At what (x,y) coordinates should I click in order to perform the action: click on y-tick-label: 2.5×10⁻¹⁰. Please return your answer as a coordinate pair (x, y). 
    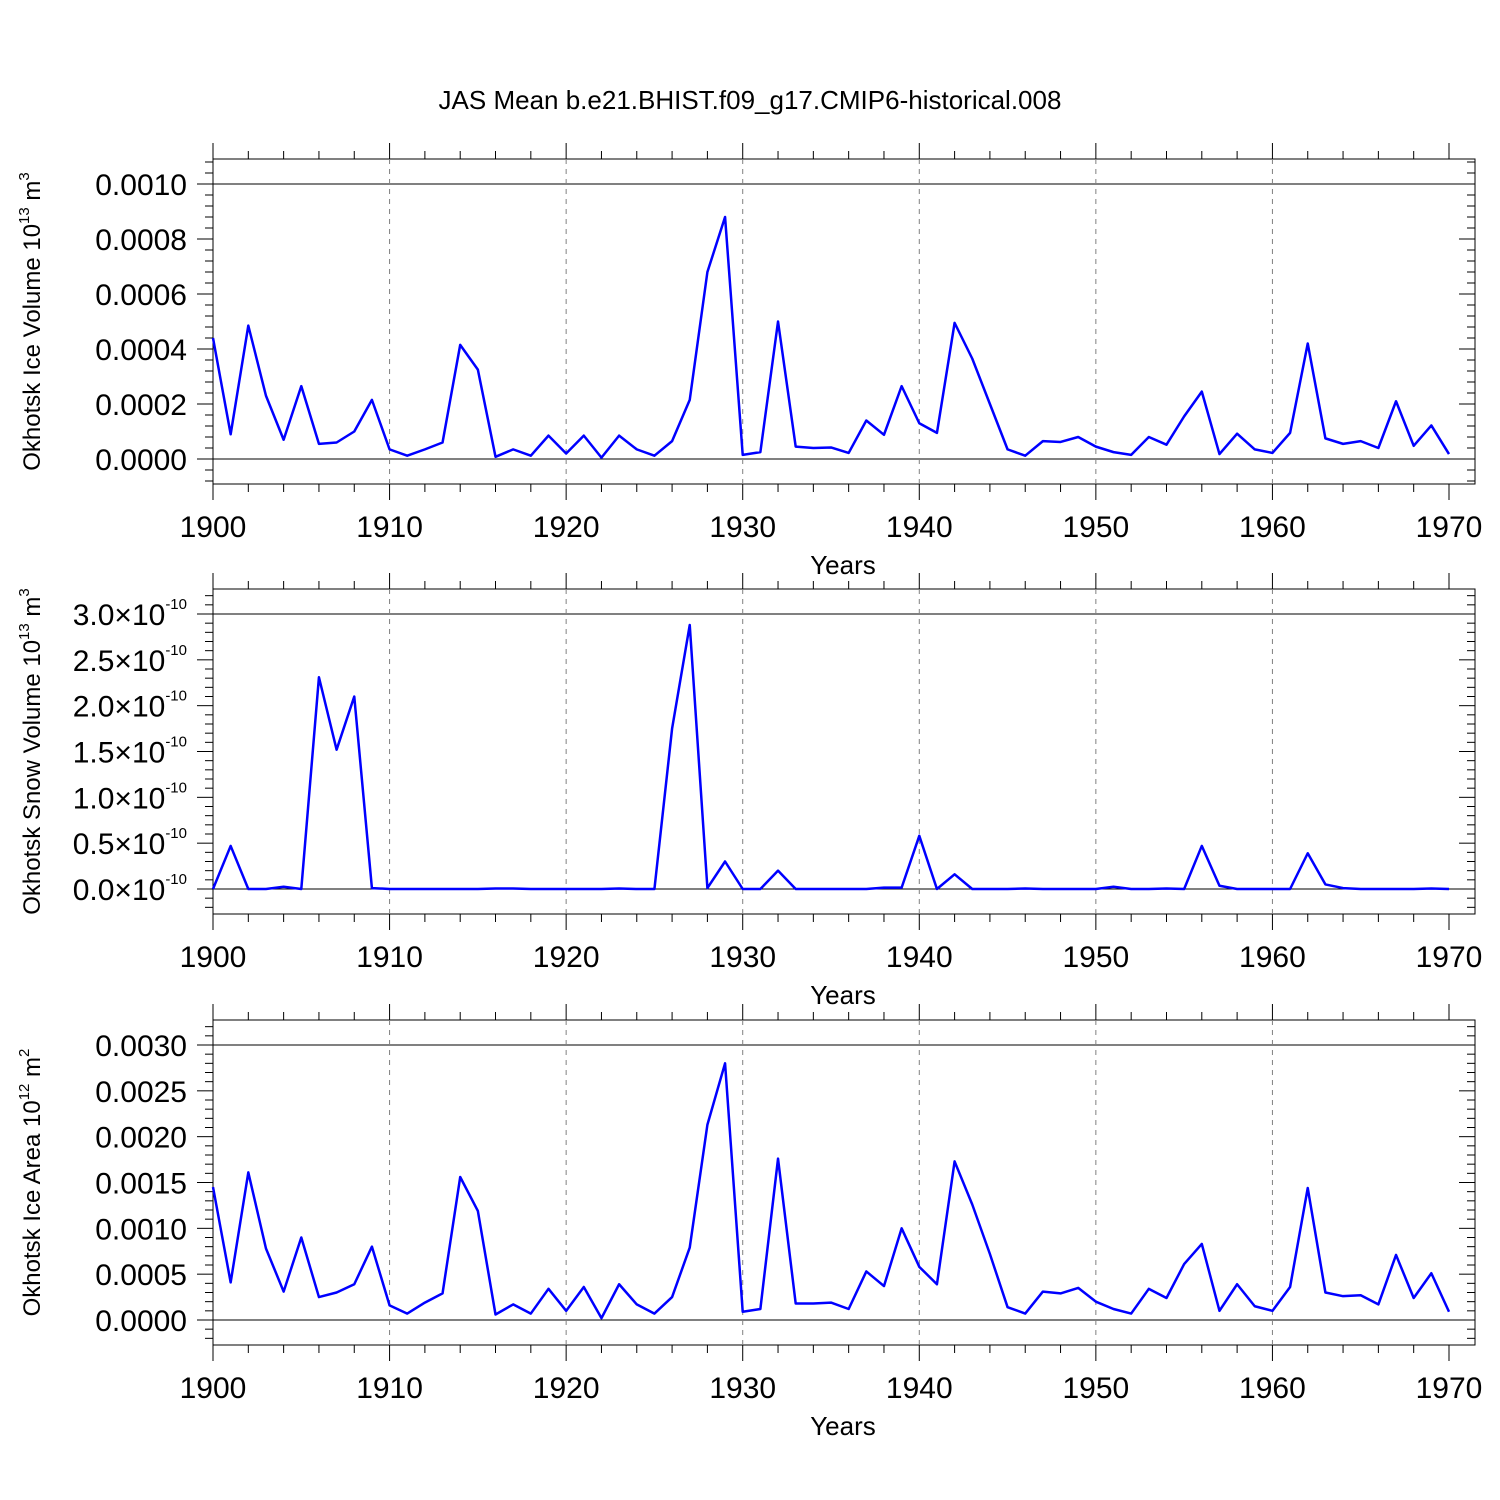
    Looking at the image, I should click on (130, 660).